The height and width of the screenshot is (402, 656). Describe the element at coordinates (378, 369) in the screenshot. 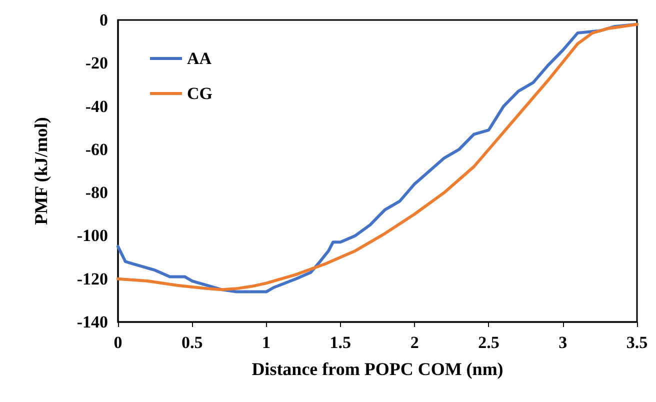

I see `x-axis-title: Distance from POPC COM (nm)` at that location.